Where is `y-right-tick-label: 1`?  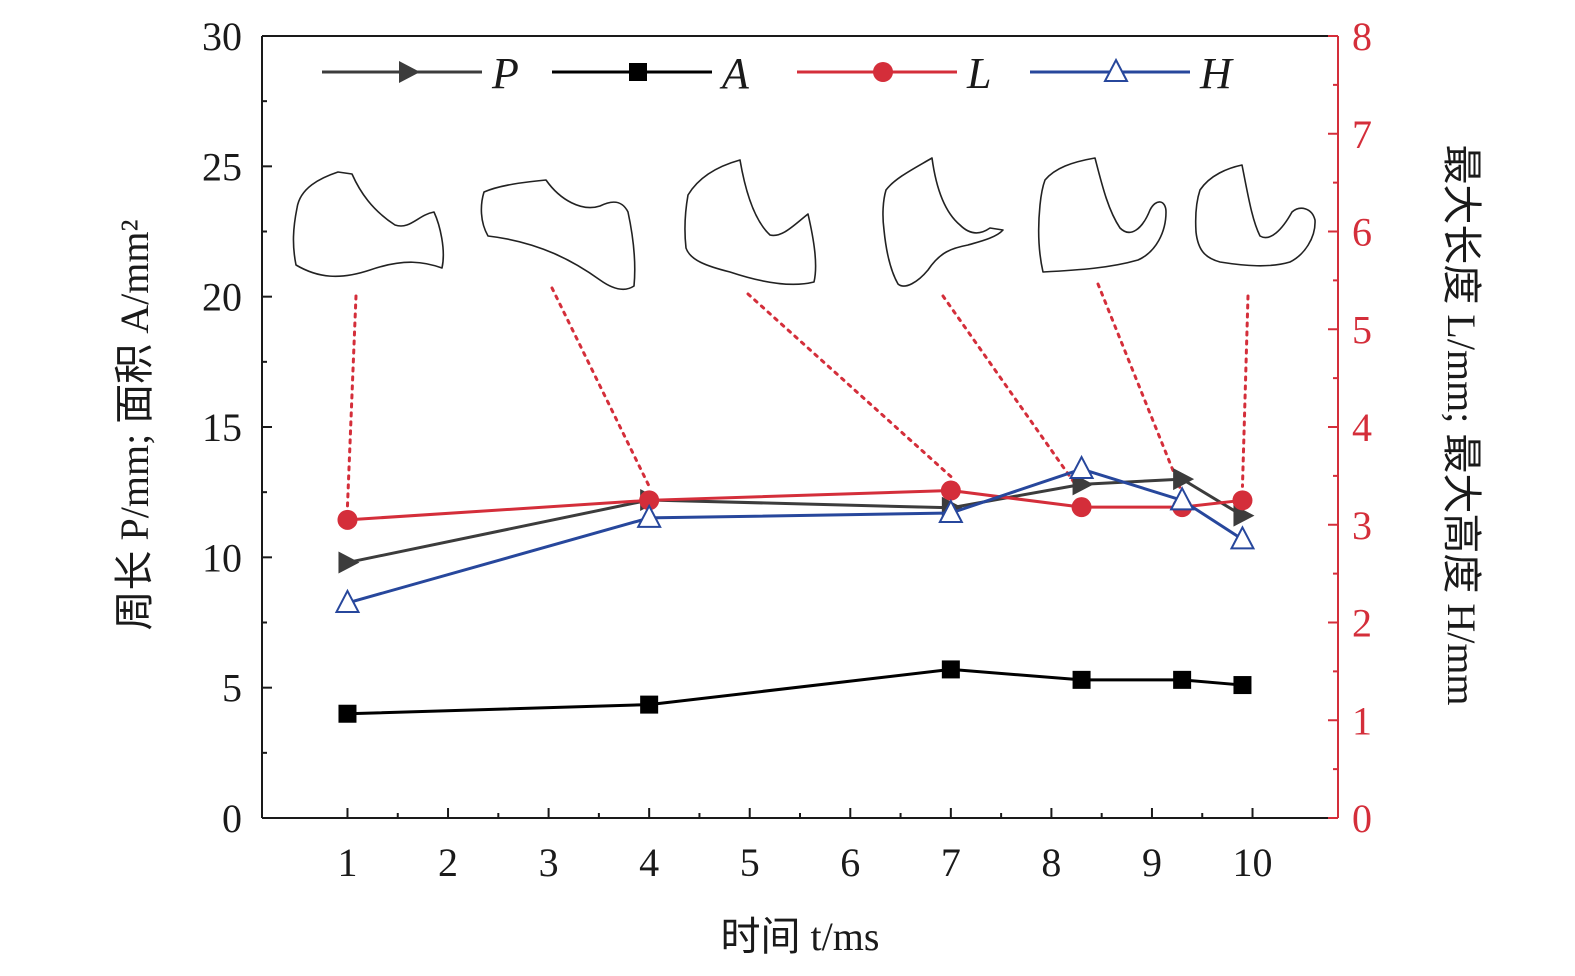 y-right-tick-label: 1 is located at coordinates (1362, 720).